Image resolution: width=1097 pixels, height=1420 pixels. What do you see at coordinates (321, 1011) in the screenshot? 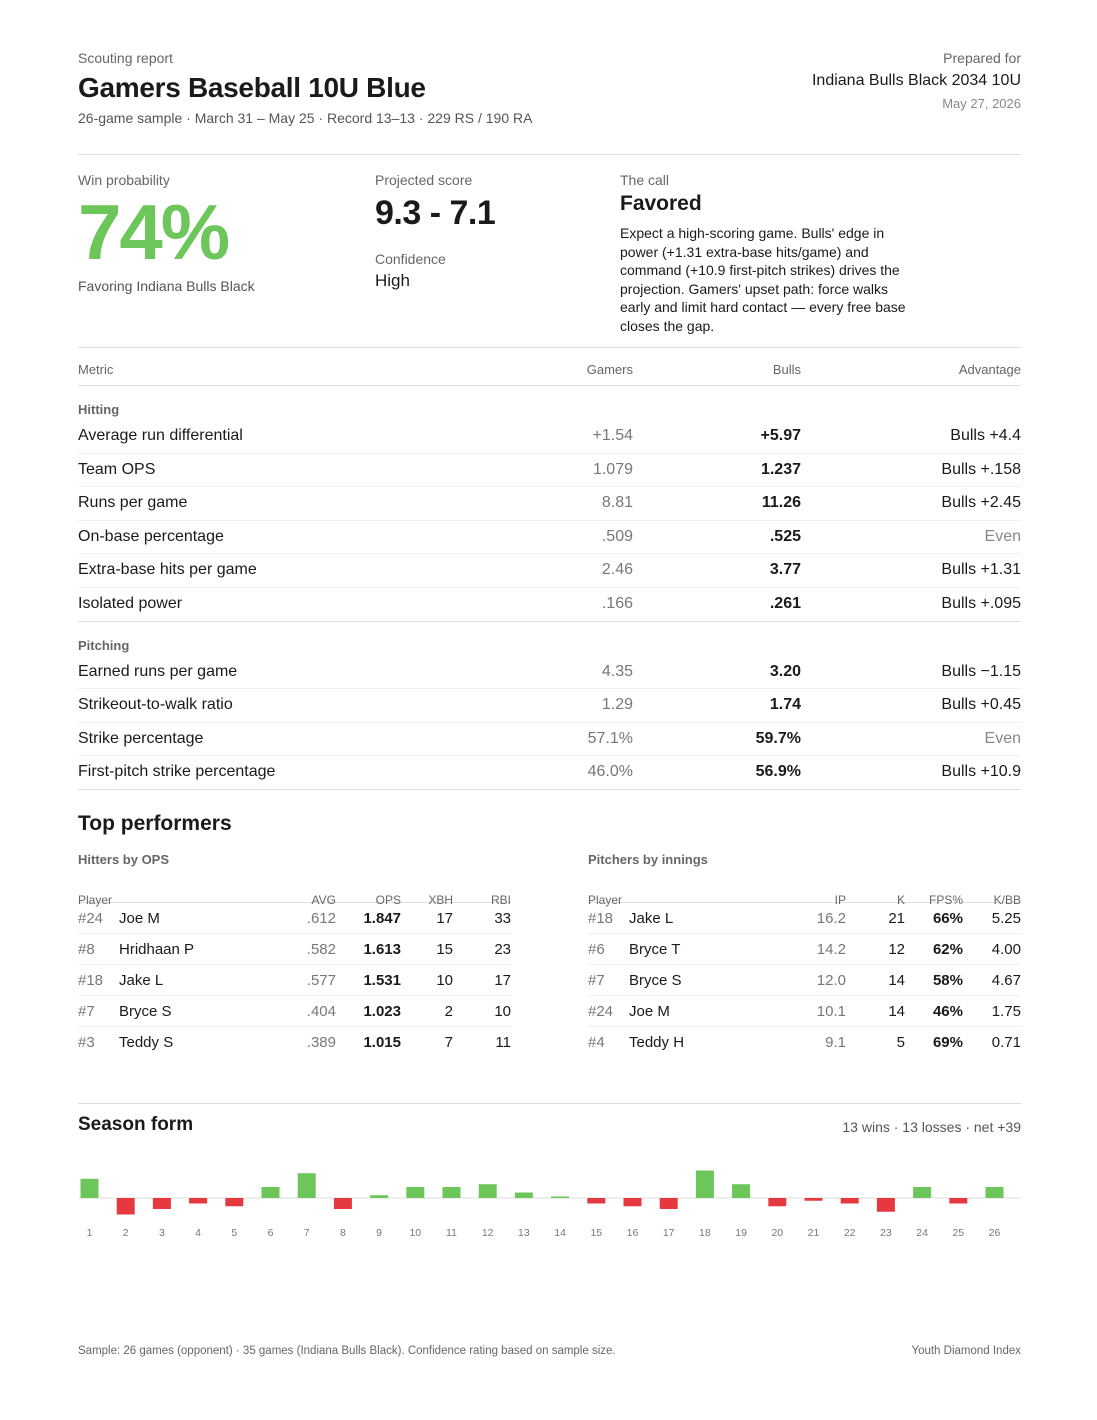
I see `avg-value: .404` at bounding box center [321, 1011].